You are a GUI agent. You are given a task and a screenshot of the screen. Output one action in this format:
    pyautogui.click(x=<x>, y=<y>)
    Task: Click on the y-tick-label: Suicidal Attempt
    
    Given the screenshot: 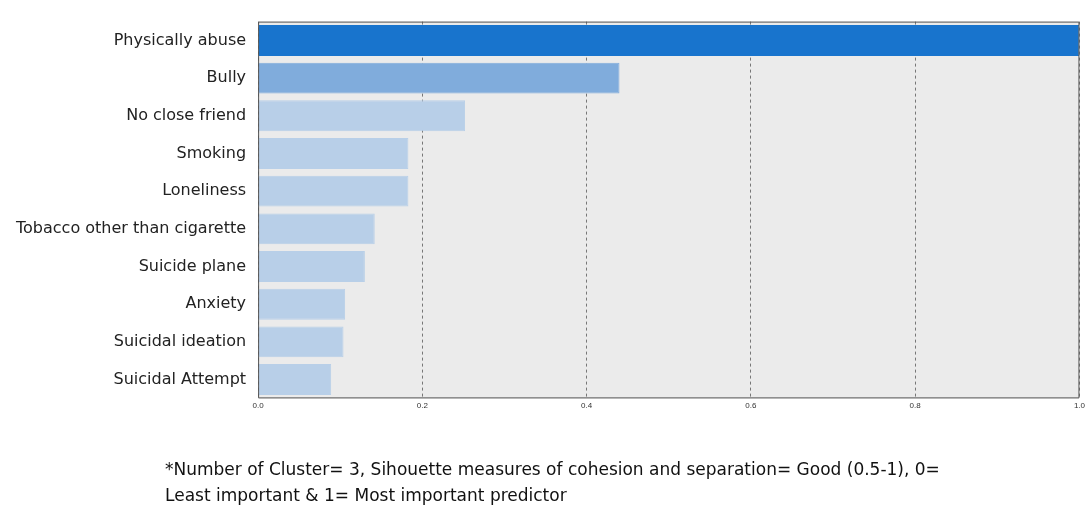 What is the action you would take?
    pyautogui.click(x=180, y=378)
    